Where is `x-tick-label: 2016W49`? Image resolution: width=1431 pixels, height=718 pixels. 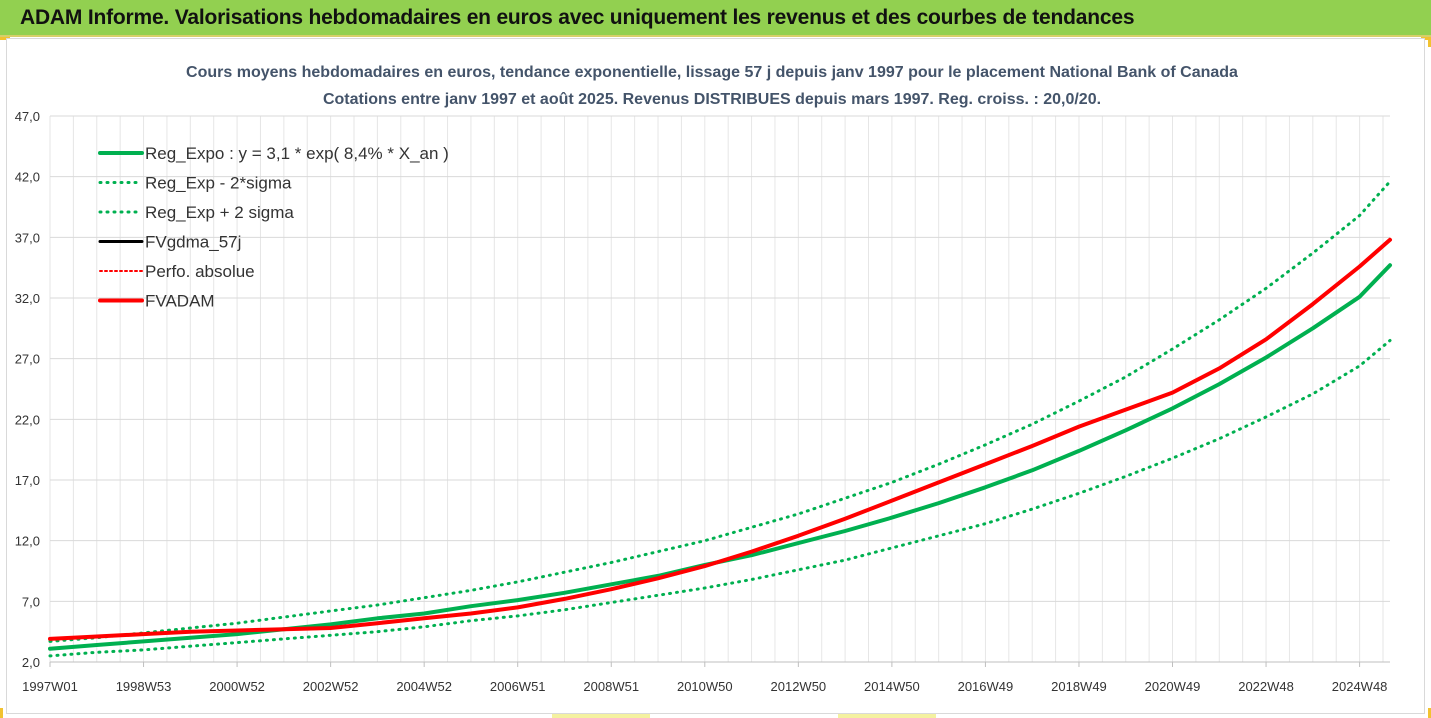
x-tick-label: 2016W49 is located at coordinates (986, 686).